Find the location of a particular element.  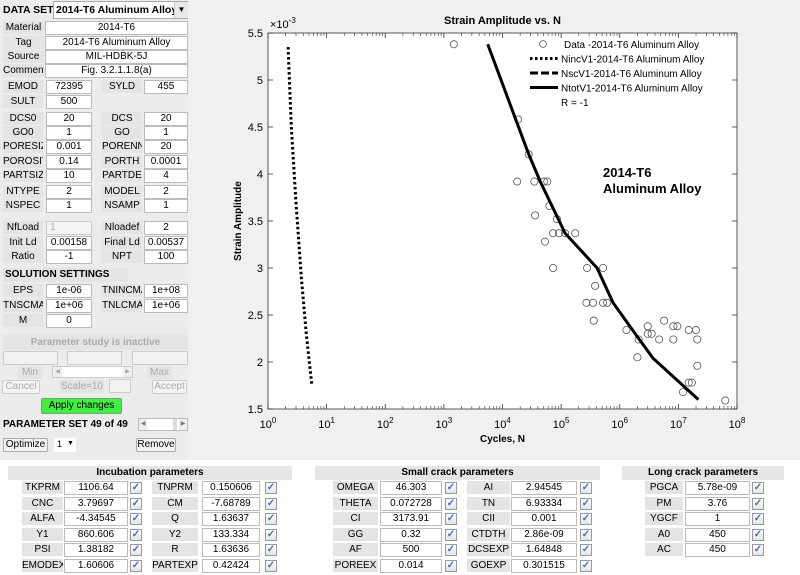

scale-input is located at coordinates (120, 386).